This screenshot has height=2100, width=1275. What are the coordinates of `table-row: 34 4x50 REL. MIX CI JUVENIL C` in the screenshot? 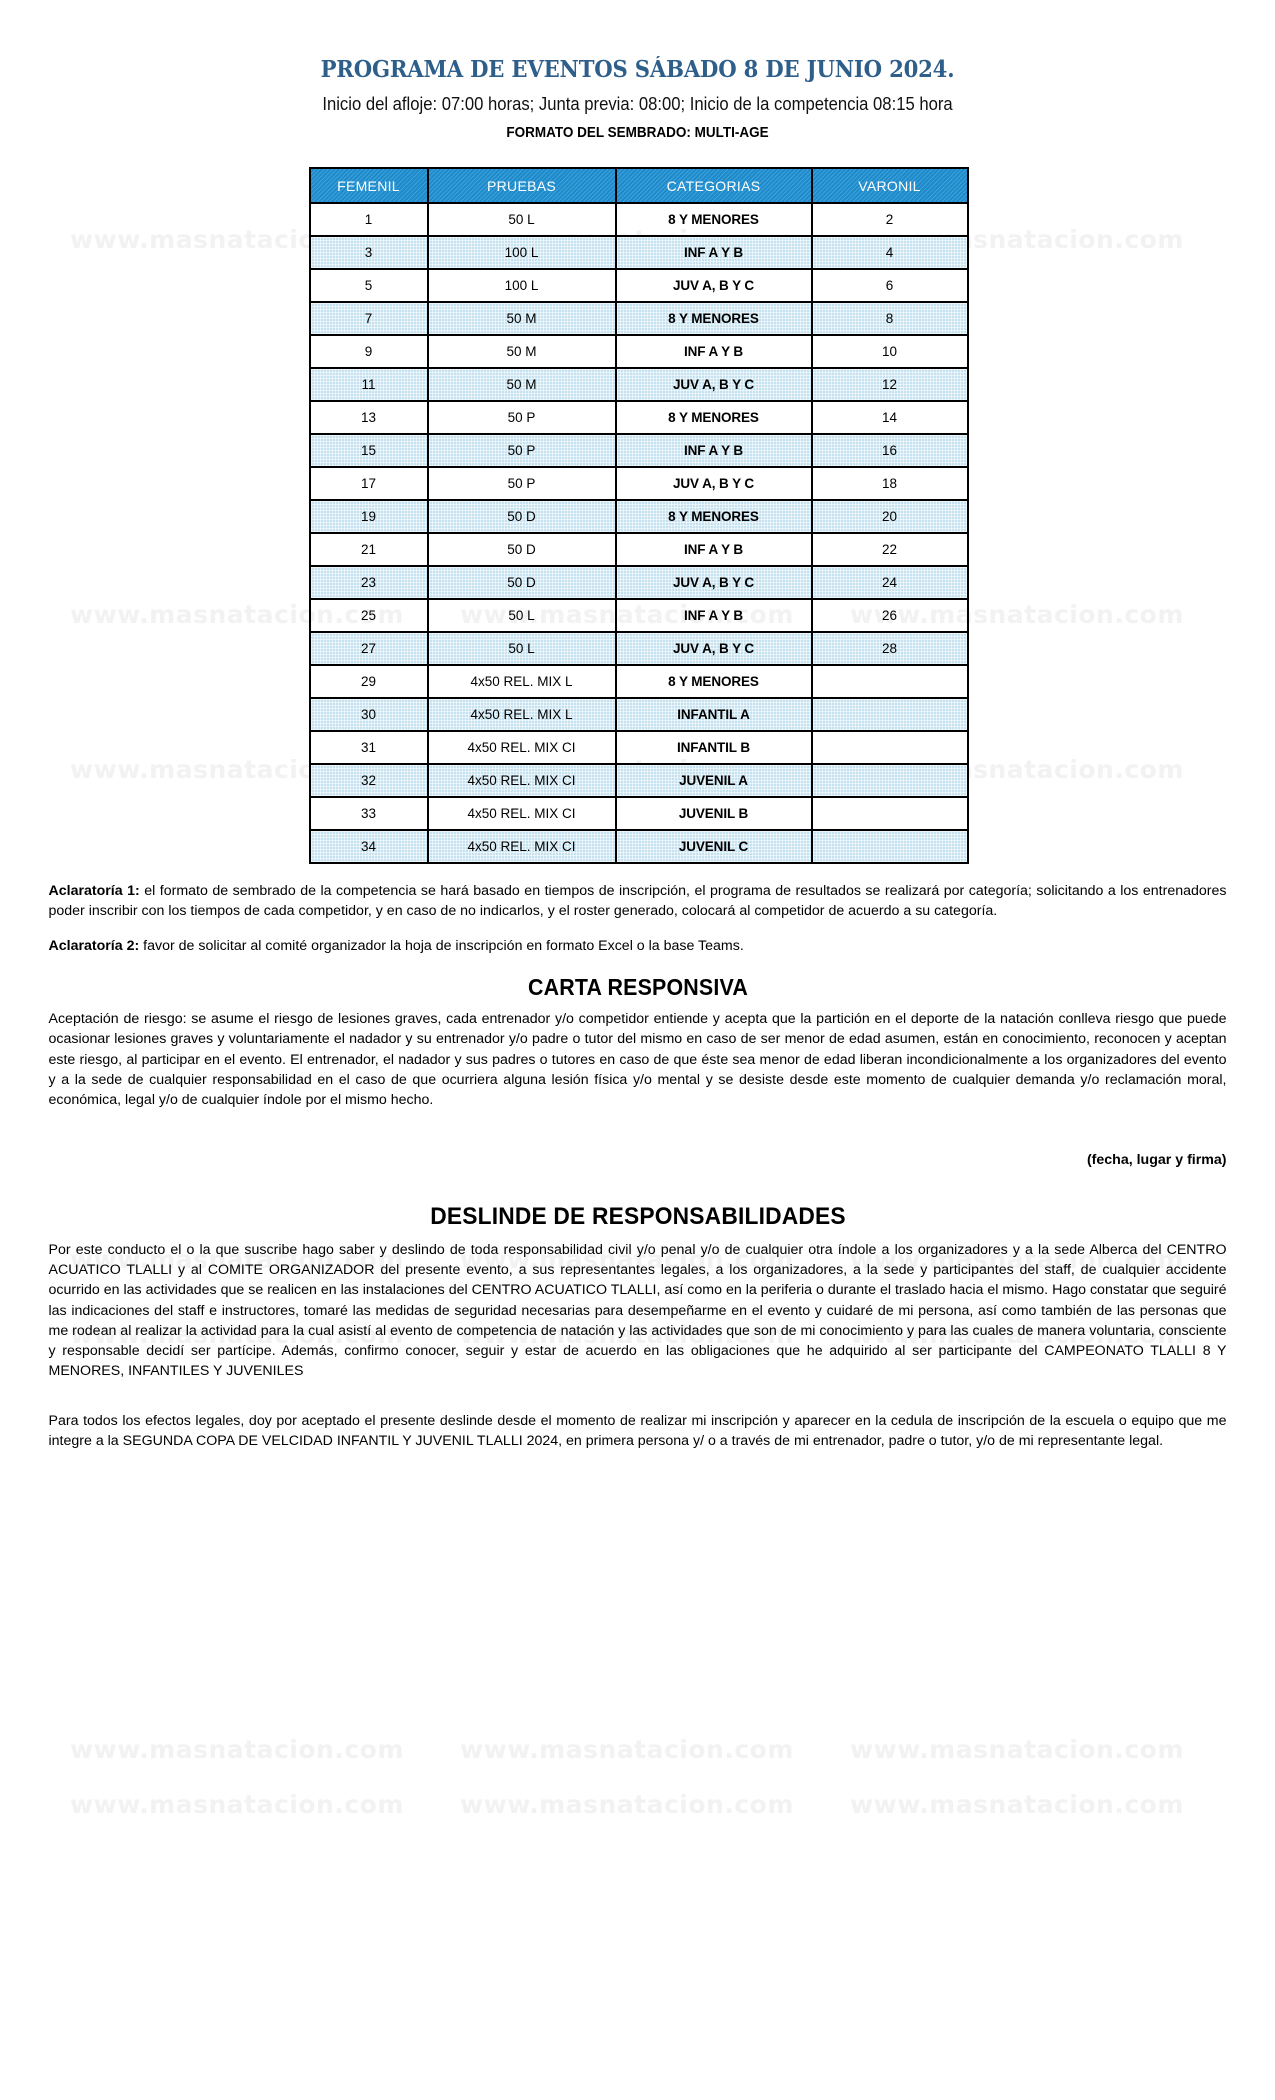 It's located at (638, 846).